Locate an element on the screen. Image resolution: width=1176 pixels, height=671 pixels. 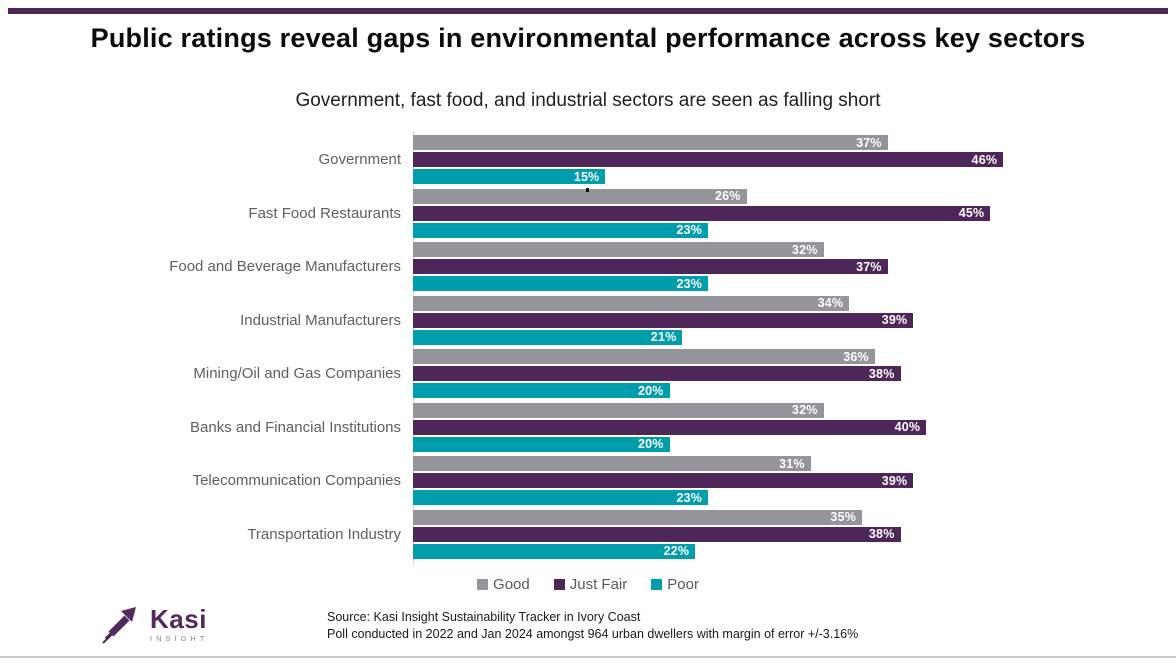
bar-segment: 22% is located at coordinates (554, 551).